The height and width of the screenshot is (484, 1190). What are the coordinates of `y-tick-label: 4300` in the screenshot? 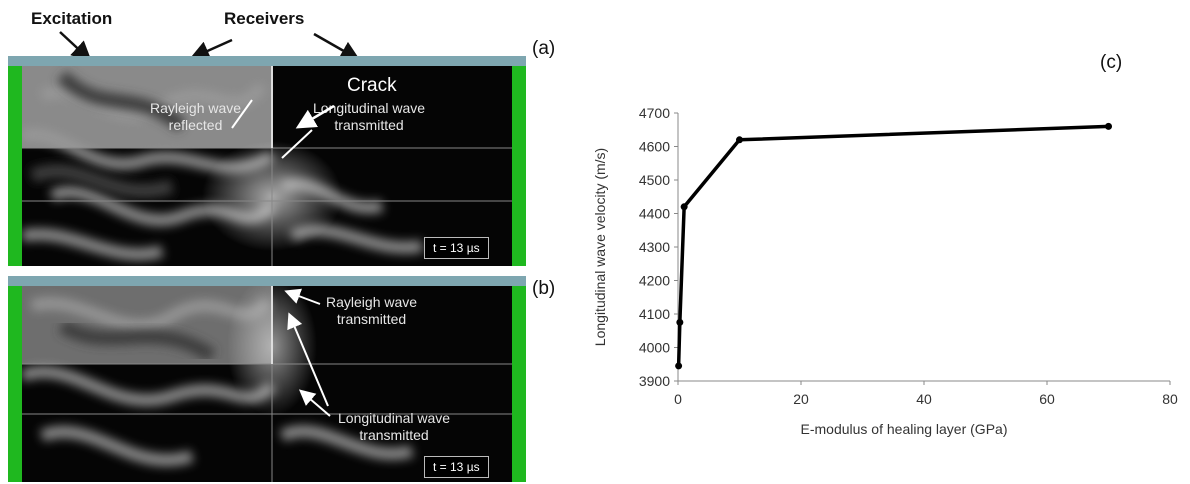 It's located at (654, 247).